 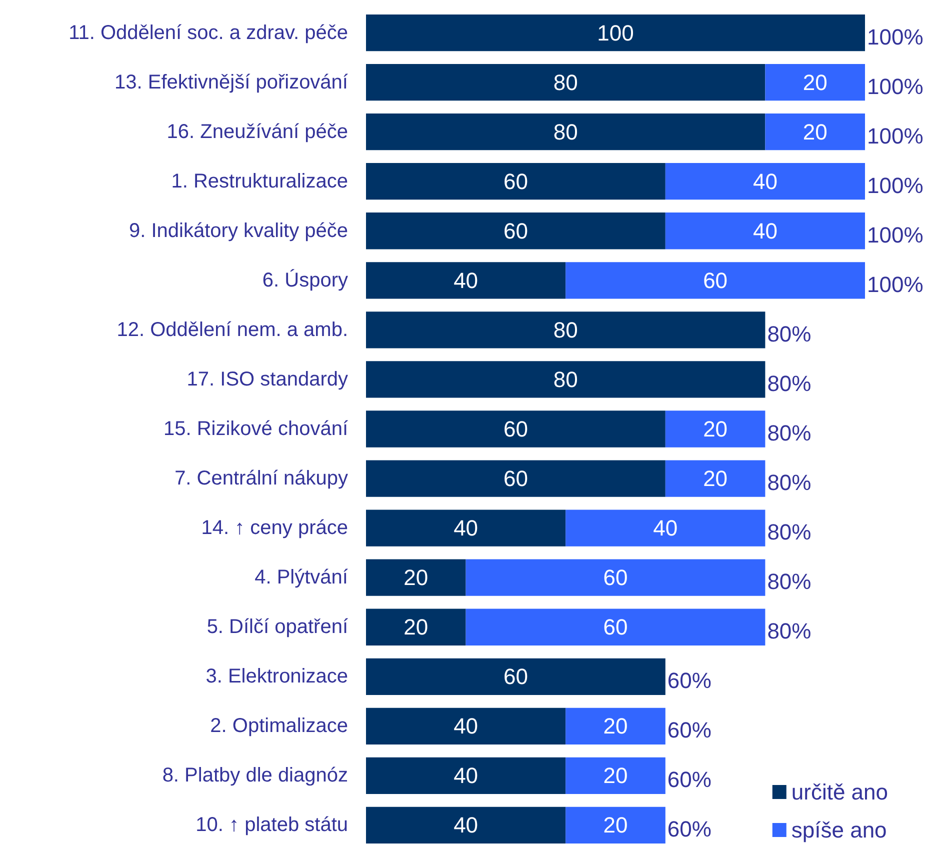 I want to click on y-tick-label: 14. ↑ ceny práce, so click(x=274, y=528).